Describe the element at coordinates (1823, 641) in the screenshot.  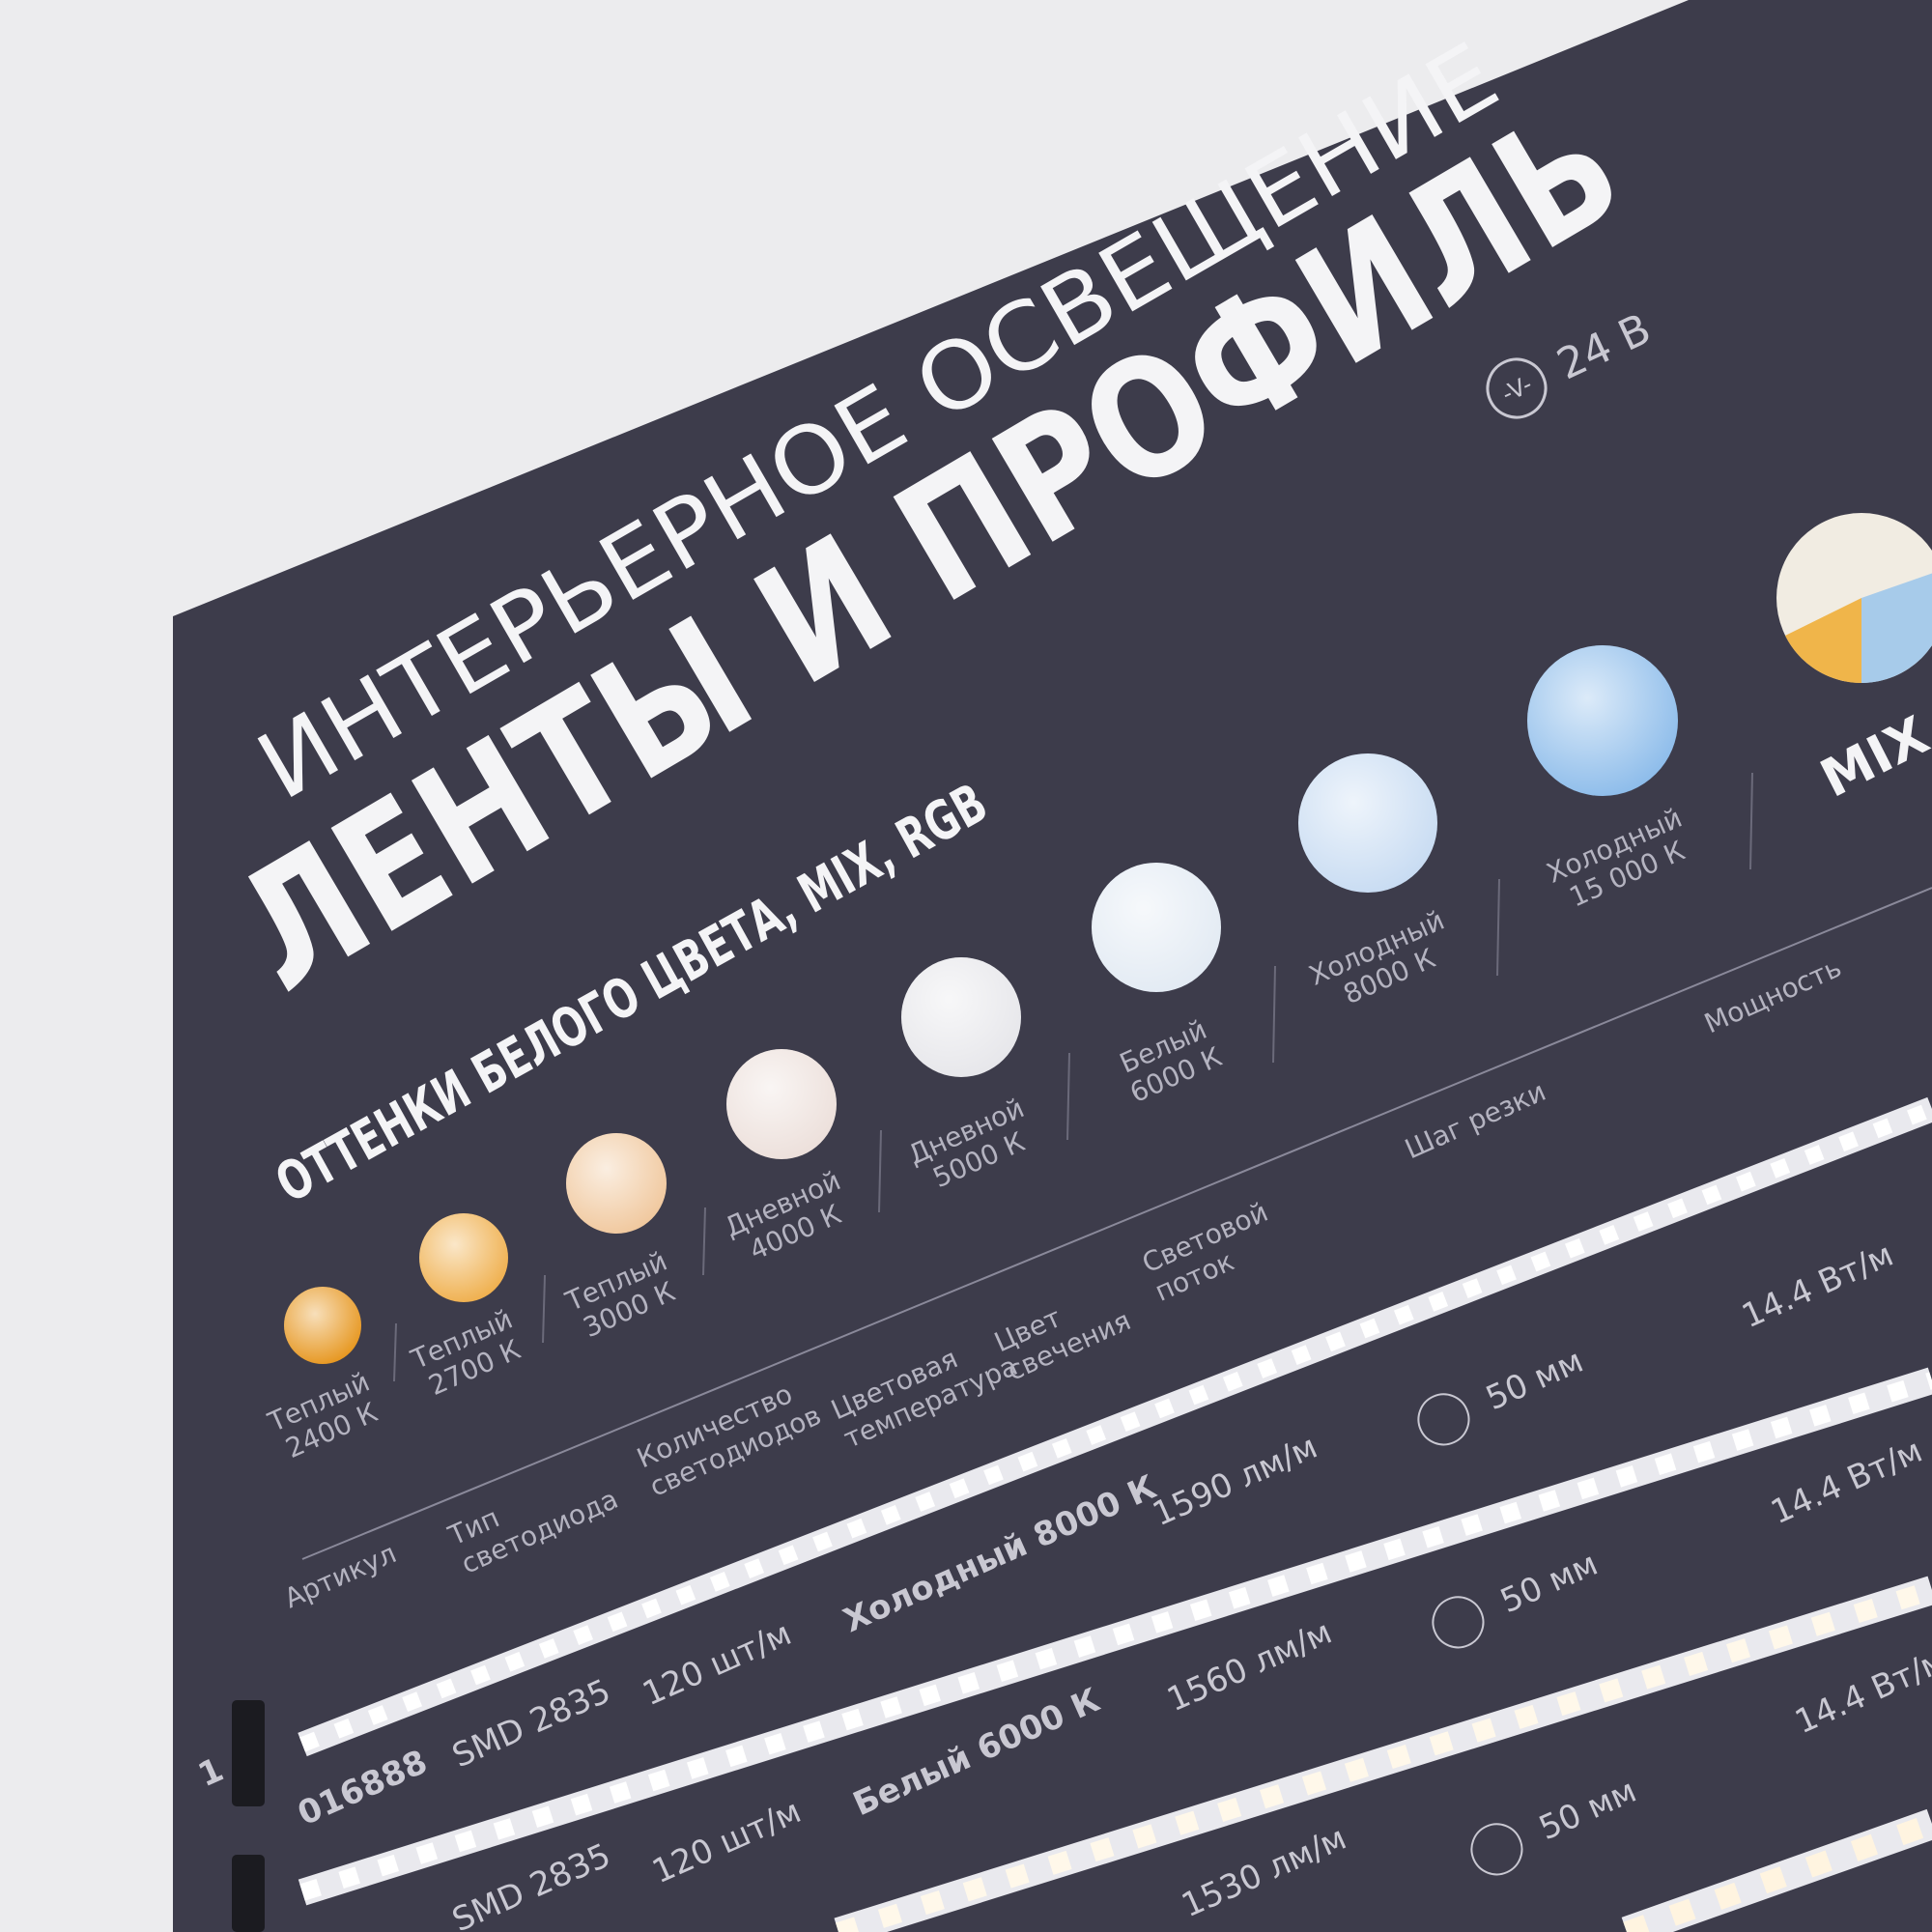
I see `ball-mix-warm` at that location.